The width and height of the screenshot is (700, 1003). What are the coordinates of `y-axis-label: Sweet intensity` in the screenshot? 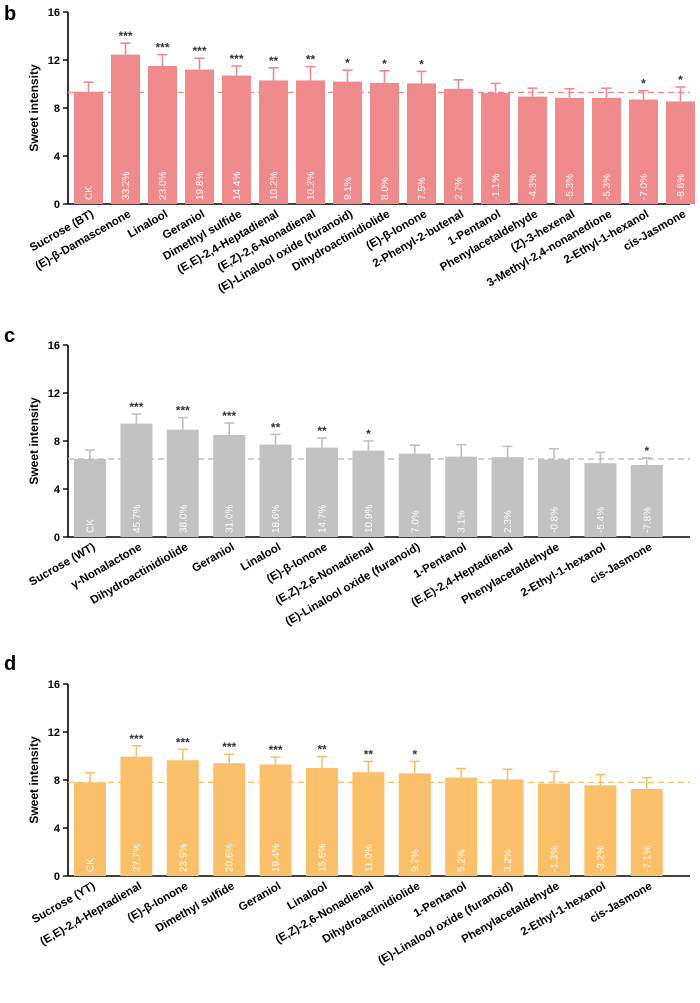 It's located at (34, 108).